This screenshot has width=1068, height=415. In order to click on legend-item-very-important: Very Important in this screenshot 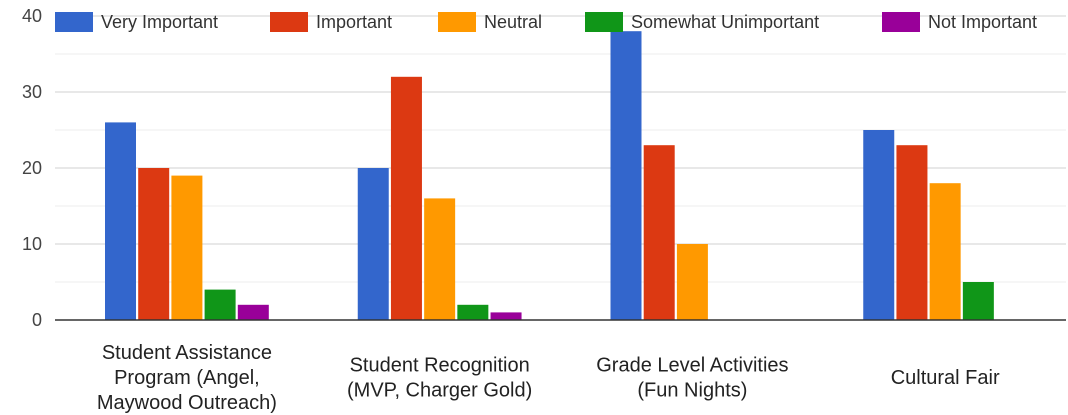, I will do `click(136, 22)`.